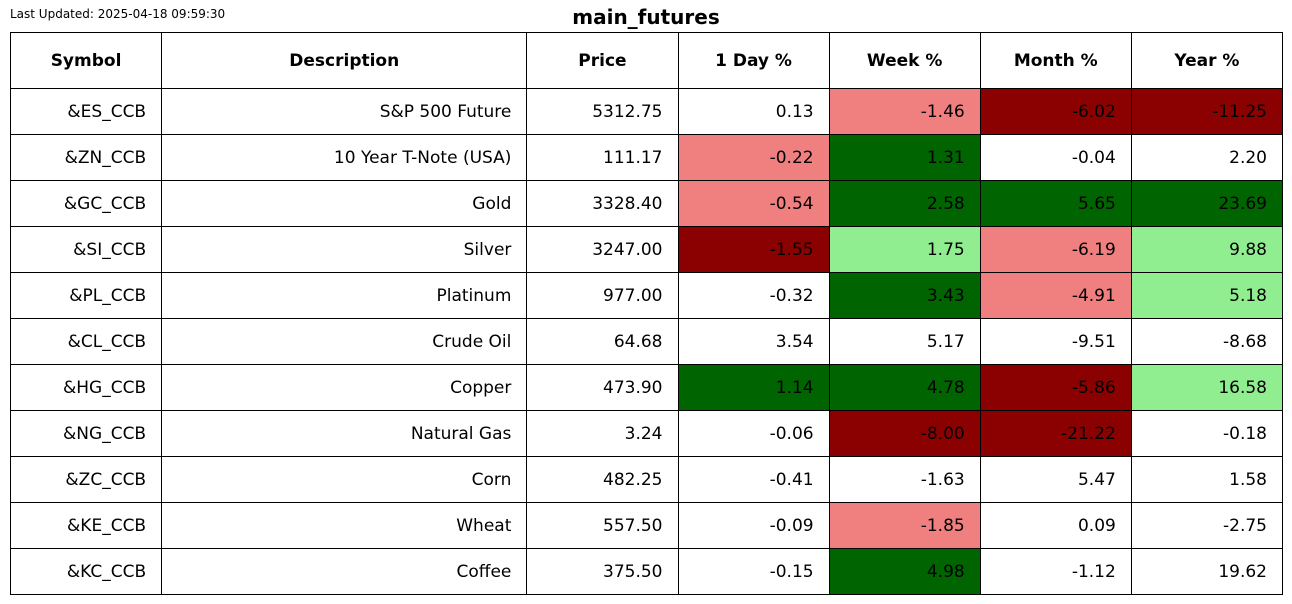 This screenshot has width=1292, height=604. I want to click on table-row: &KE_CCB Wheat 557.50 -0.09 -1.85 0.09 -2.75, so click(646, 525).